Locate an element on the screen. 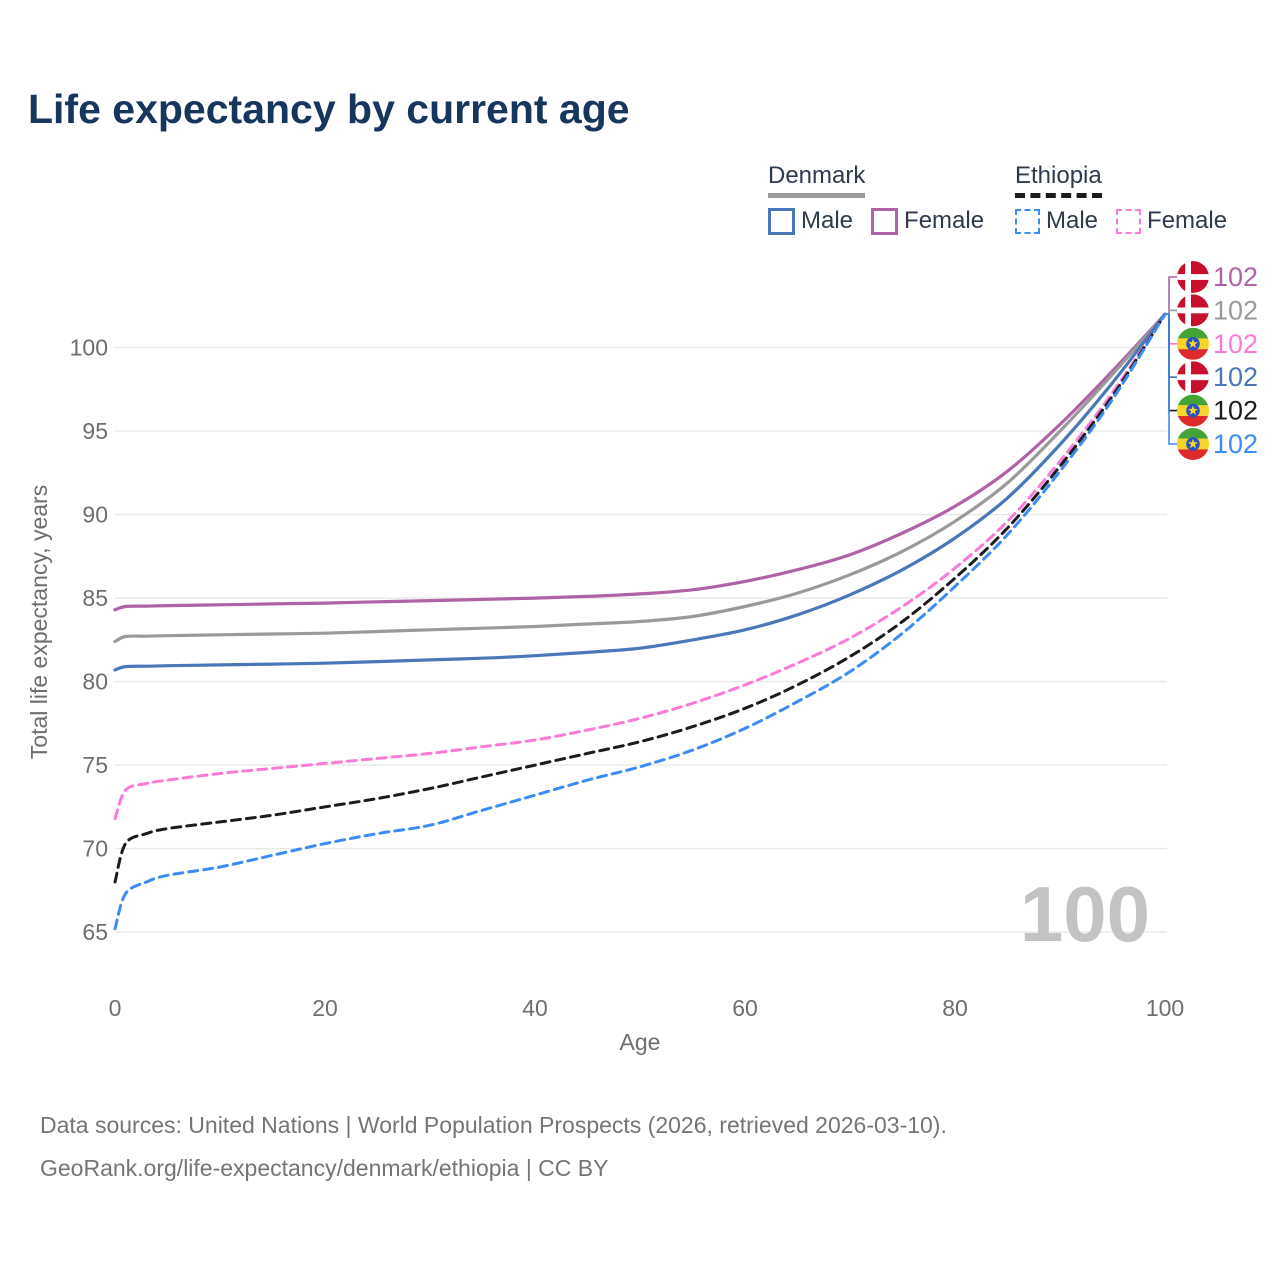 The width and height of the screenshot is (1280, 1280). y-tick-label-95: 95 is located at coordinates (95, 431).